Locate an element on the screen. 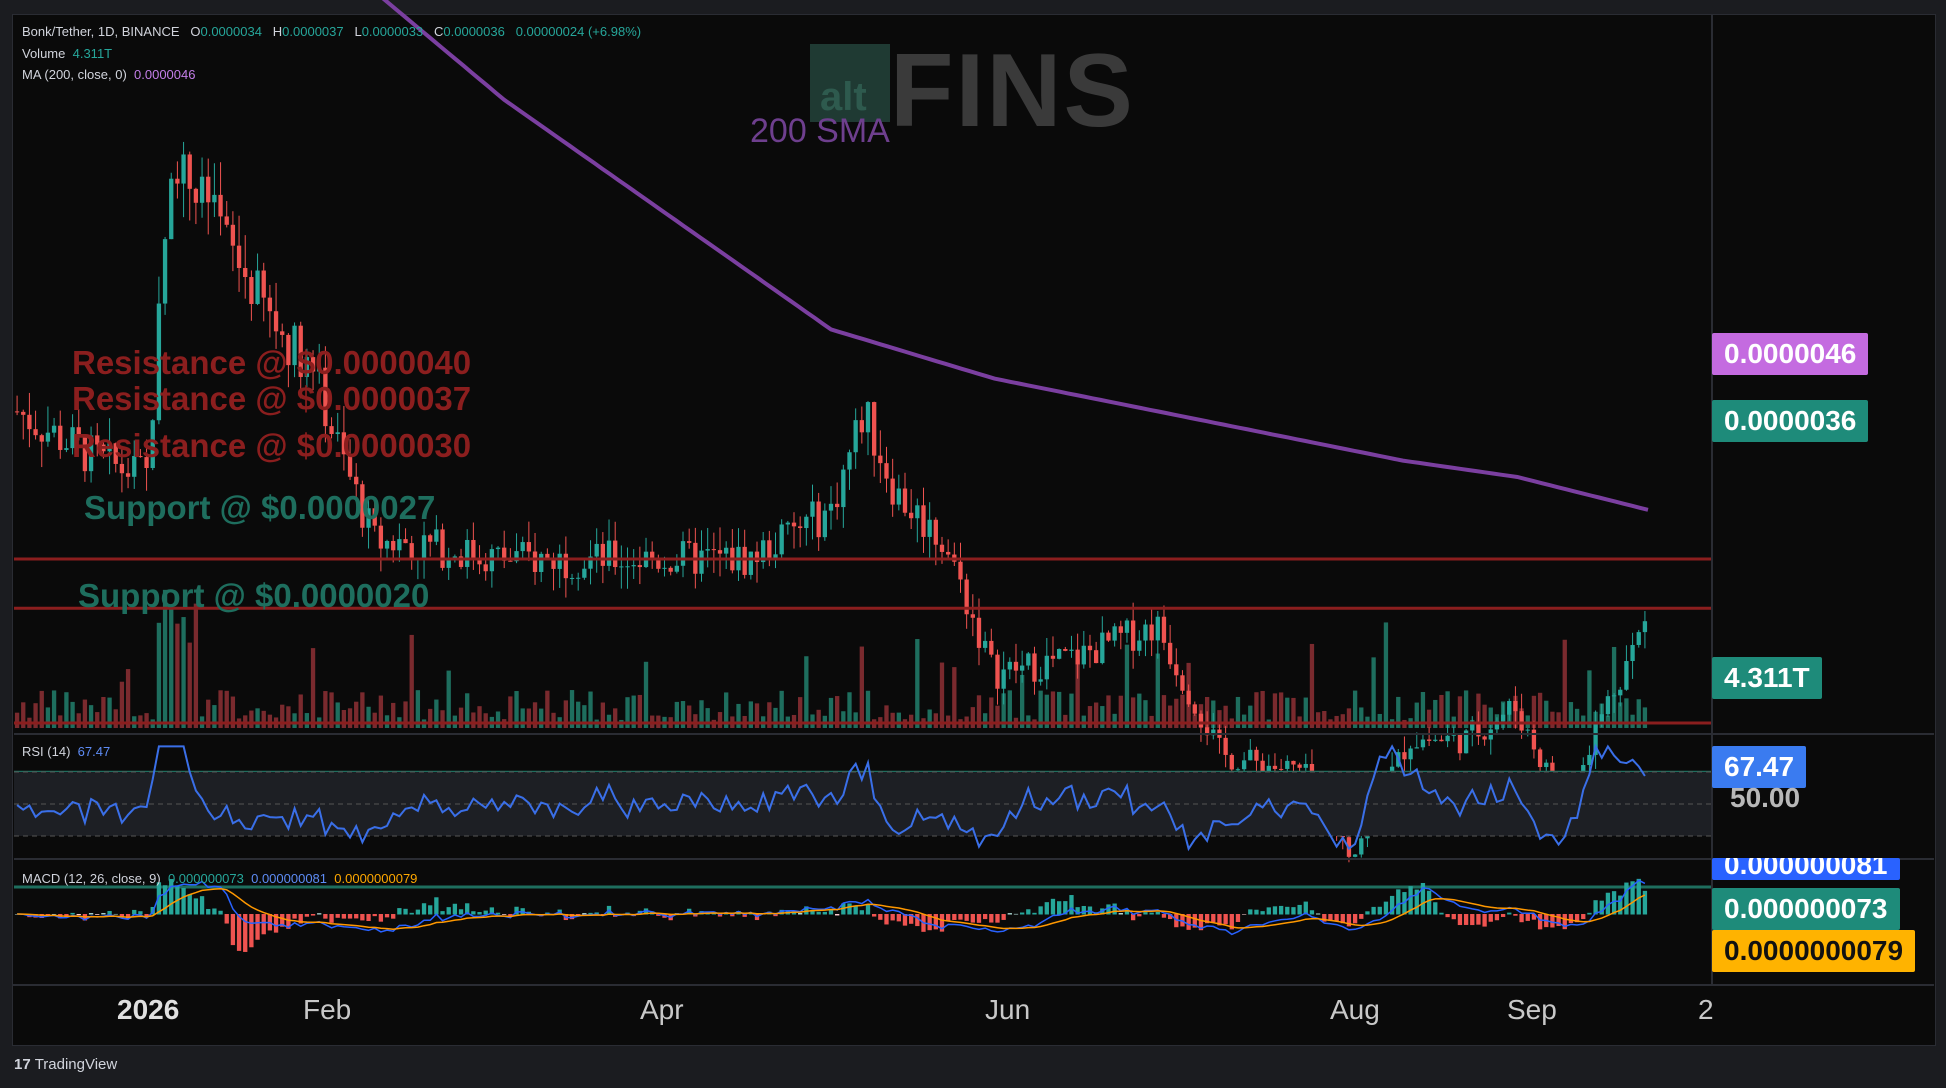 The width and height of the screenshot is (1946, 1088). volume-badge: 4.311T is located at coordinates (1767, 678).